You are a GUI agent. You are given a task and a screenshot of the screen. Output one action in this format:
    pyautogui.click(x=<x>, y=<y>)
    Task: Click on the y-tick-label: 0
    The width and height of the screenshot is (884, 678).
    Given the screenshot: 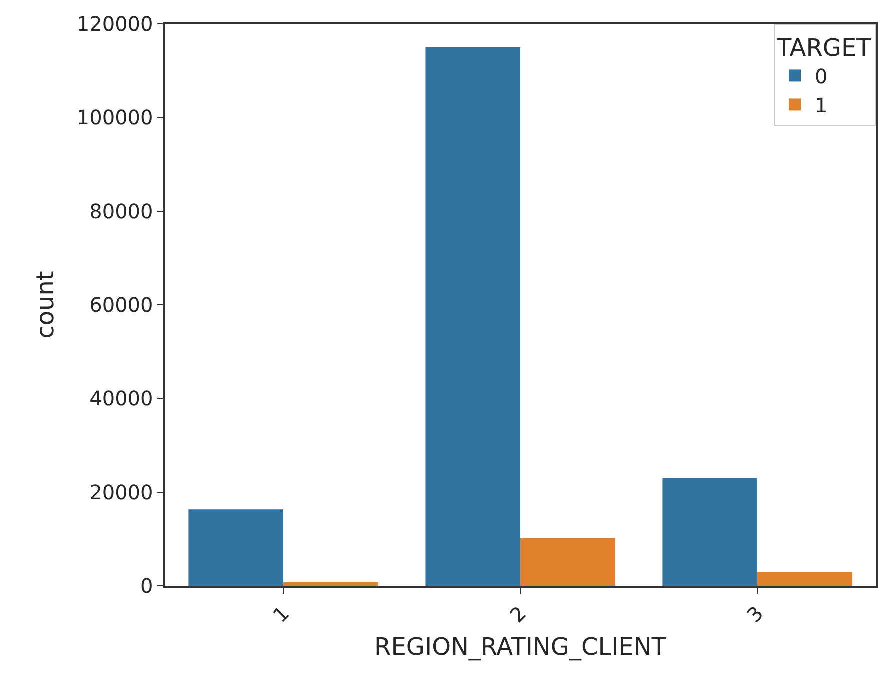 What is the action you would take?
    pyautogui.click(x=147, y=586)
    